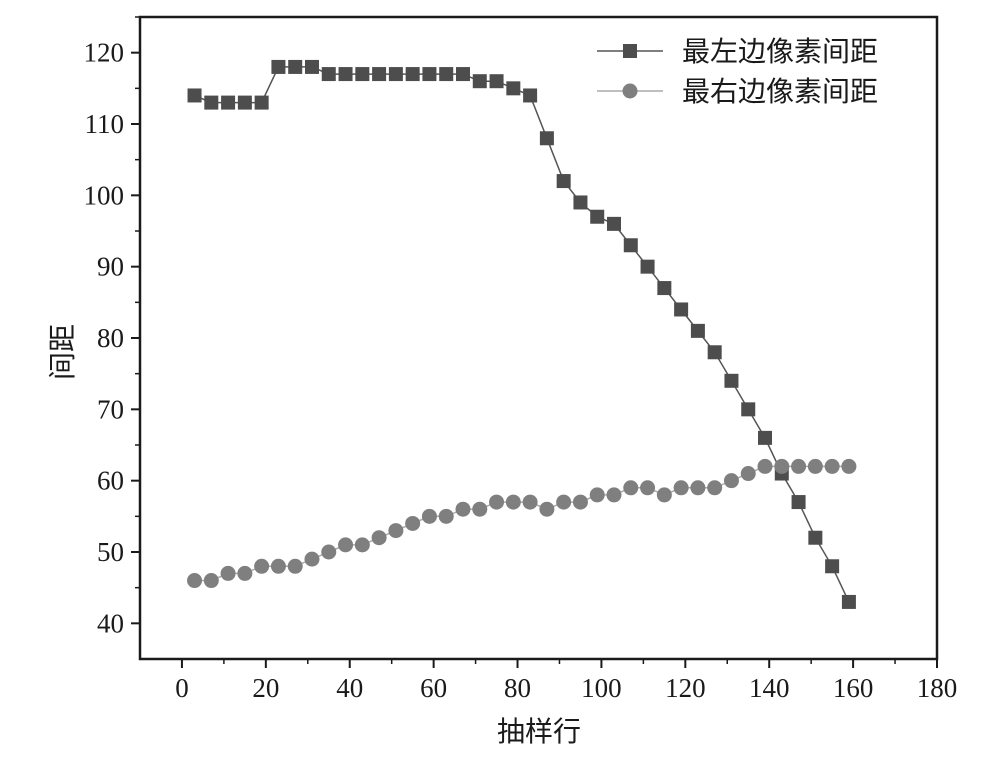 The width and height of the screenshot is (1001, 760). Describe the element at coordinates (110, 338) in the screenshot. I see `y-tick-label: 80` at that location.